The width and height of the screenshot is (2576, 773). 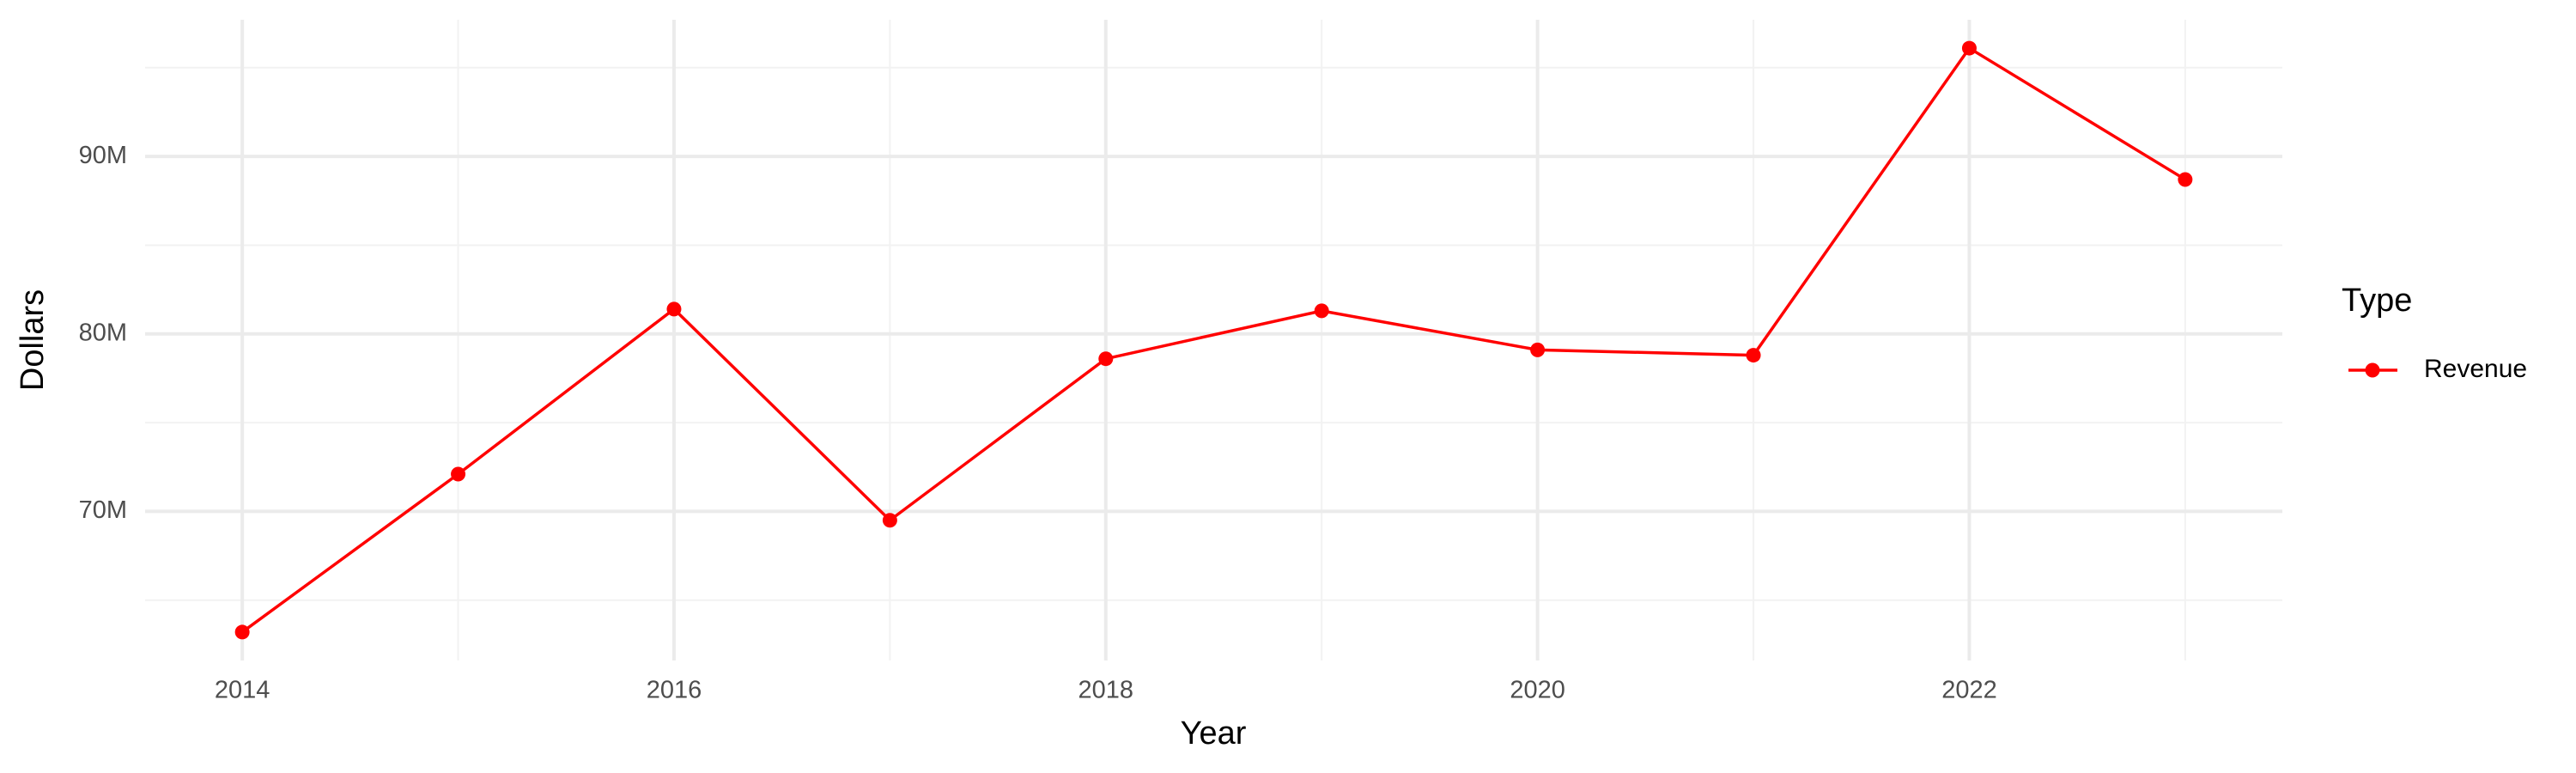 What do you see at coordinates (1969, 690) in the screenshot?
I see `x-tick-label: 2022` at bounding box center [1969, 690].